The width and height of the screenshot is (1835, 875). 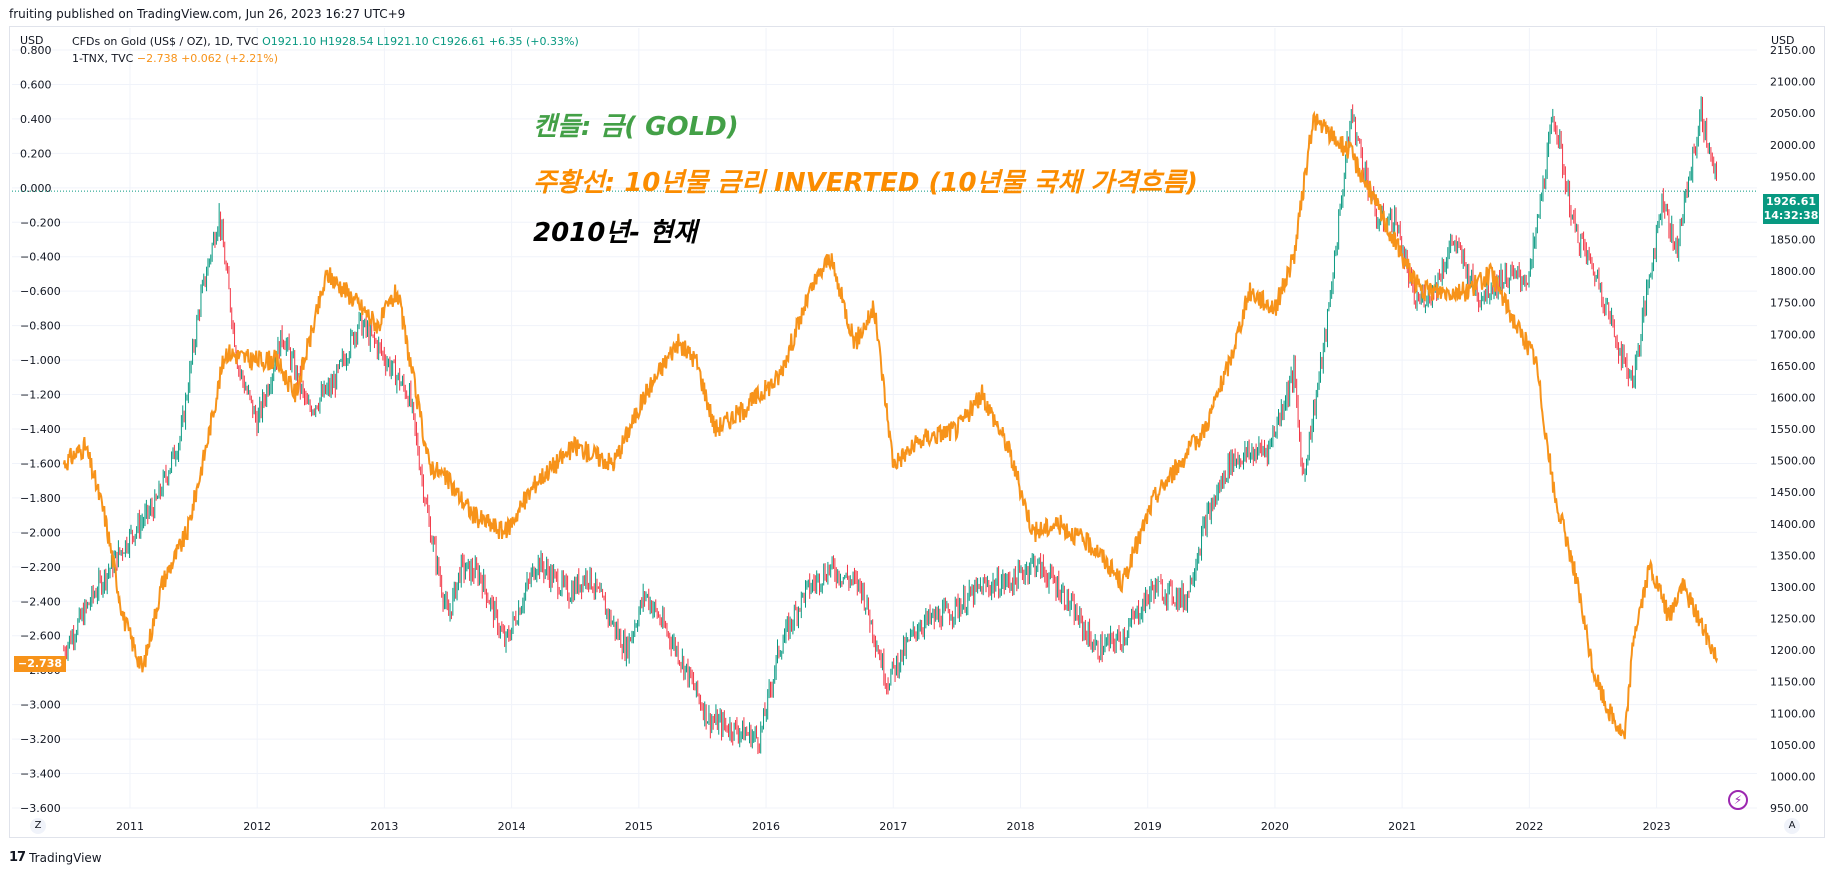 I want to click on gold-price-badge: 1926.61 14:32:38, so click(x=1791, y=209).